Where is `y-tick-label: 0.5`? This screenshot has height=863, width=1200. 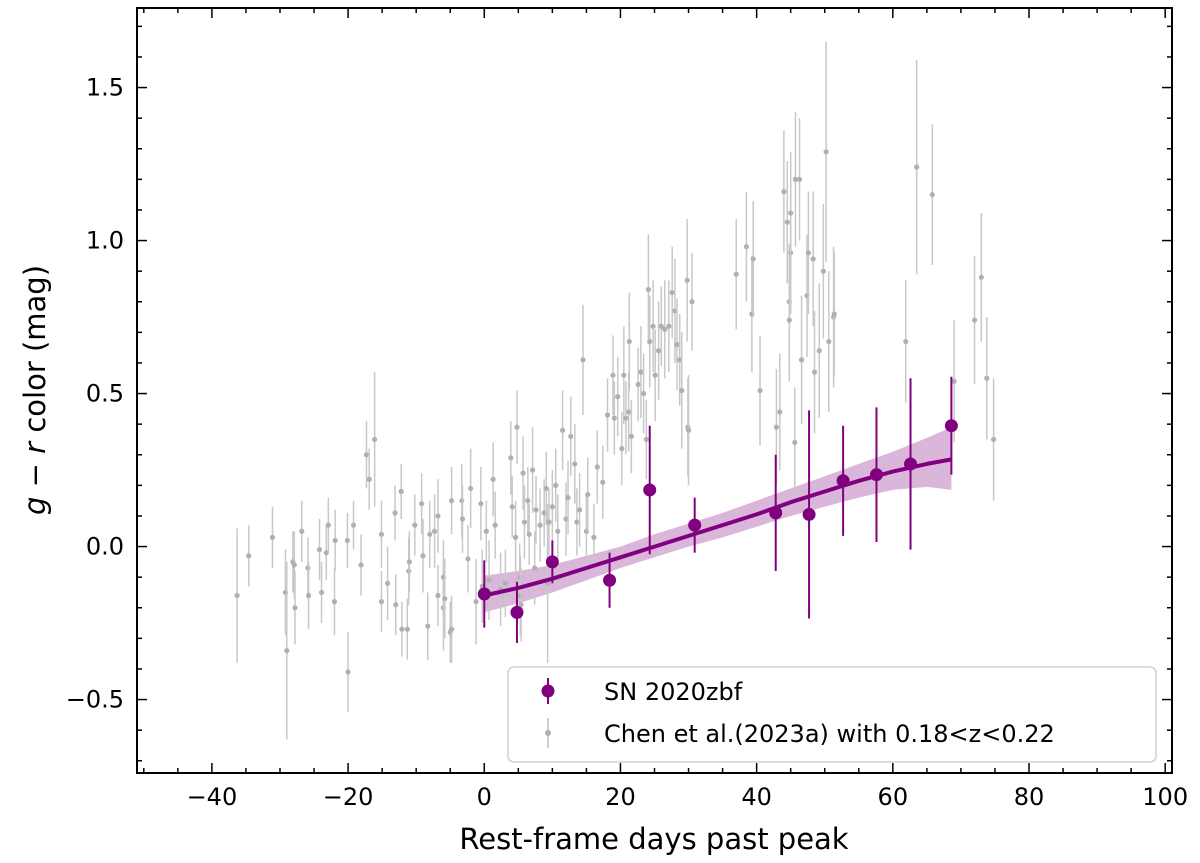 y-tick-label: 0.5 is located at coordinates (105, 394).